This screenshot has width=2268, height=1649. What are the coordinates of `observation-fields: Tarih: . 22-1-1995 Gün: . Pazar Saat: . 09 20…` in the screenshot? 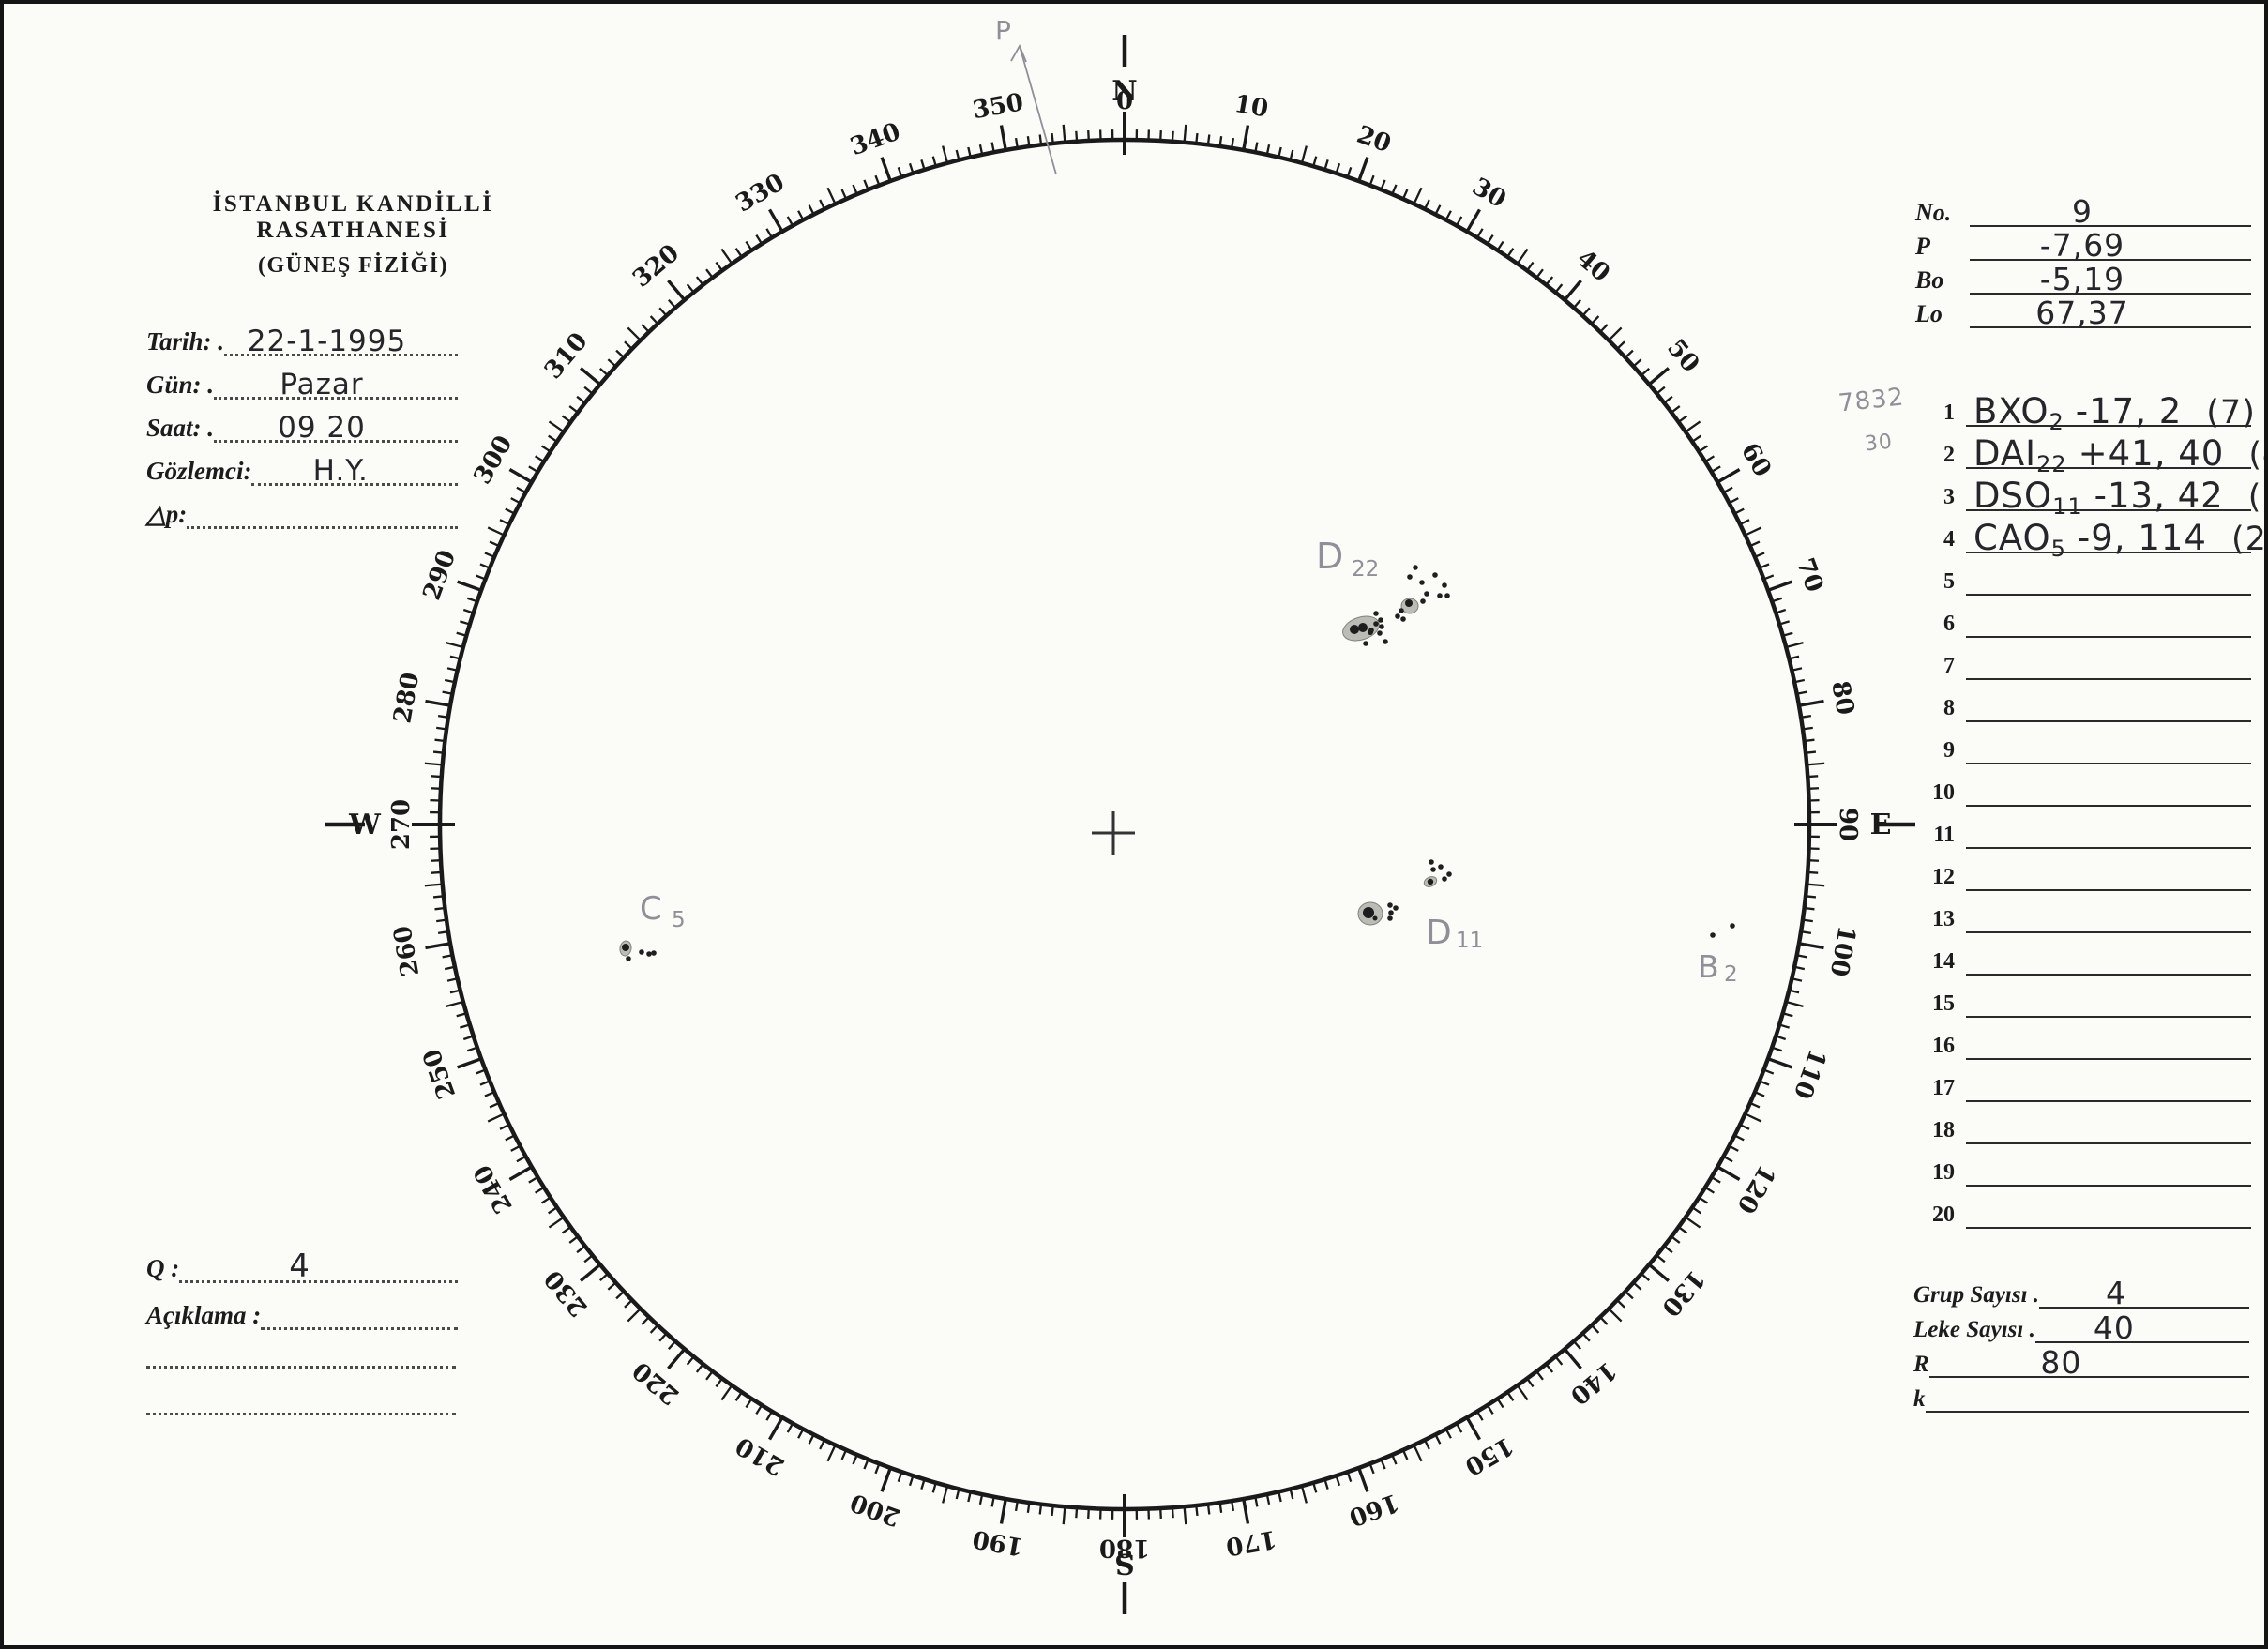 It's located at (302, 432).